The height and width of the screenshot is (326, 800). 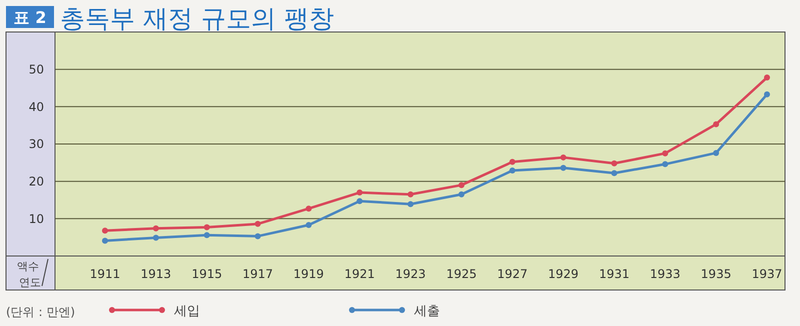 What do you see at coordinates (28, 266) in the screenshot?
I see `y-axis-title: 액수` at bounding box center [28, 266].